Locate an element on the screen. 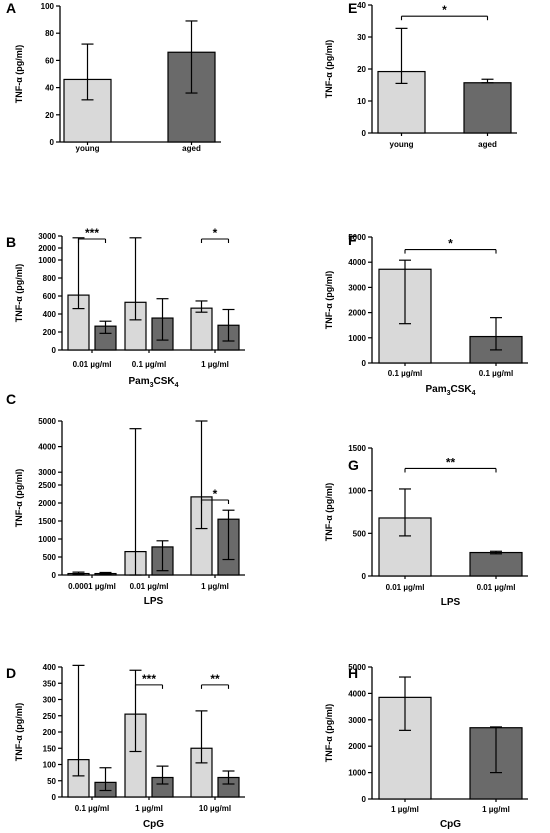 The width and height of the screenshot is (550, 833). x-tick-label-D: 0.1 µg/ml is located at coordinates (92, 808).